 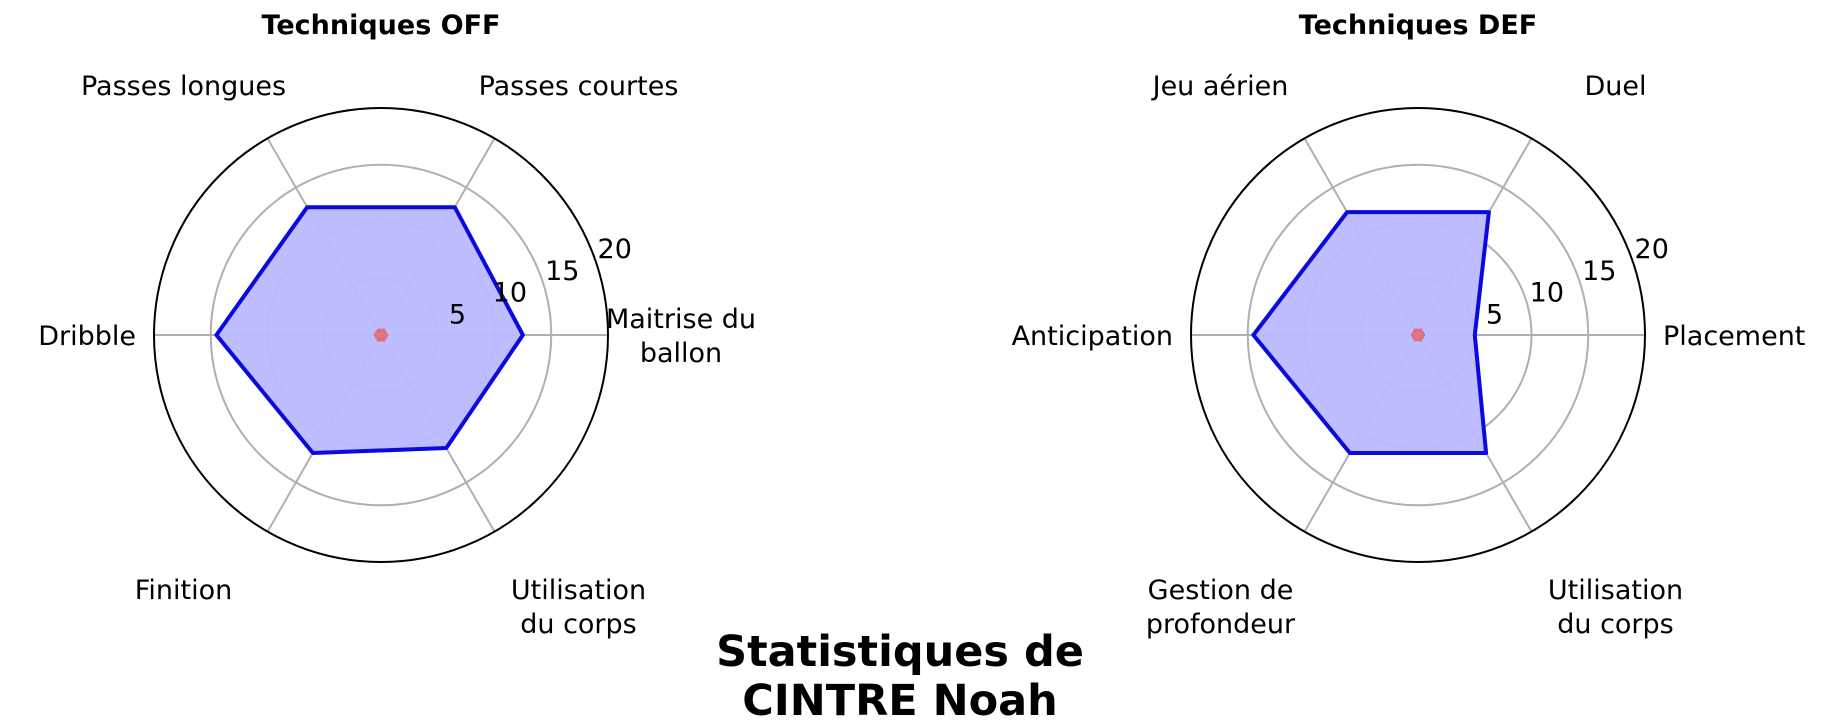 I want to click on c0-series-1-polygon, so click(x=381, y=335).